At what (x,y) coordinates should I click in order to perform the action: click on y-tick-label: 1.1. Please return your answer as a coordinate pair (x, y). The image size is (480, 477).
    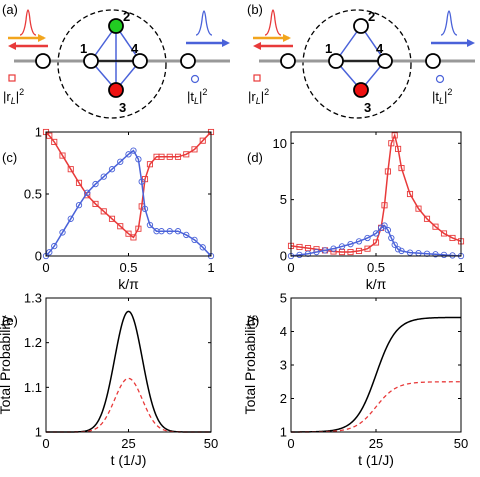
    Looking at the image, I should click on (33, 387).